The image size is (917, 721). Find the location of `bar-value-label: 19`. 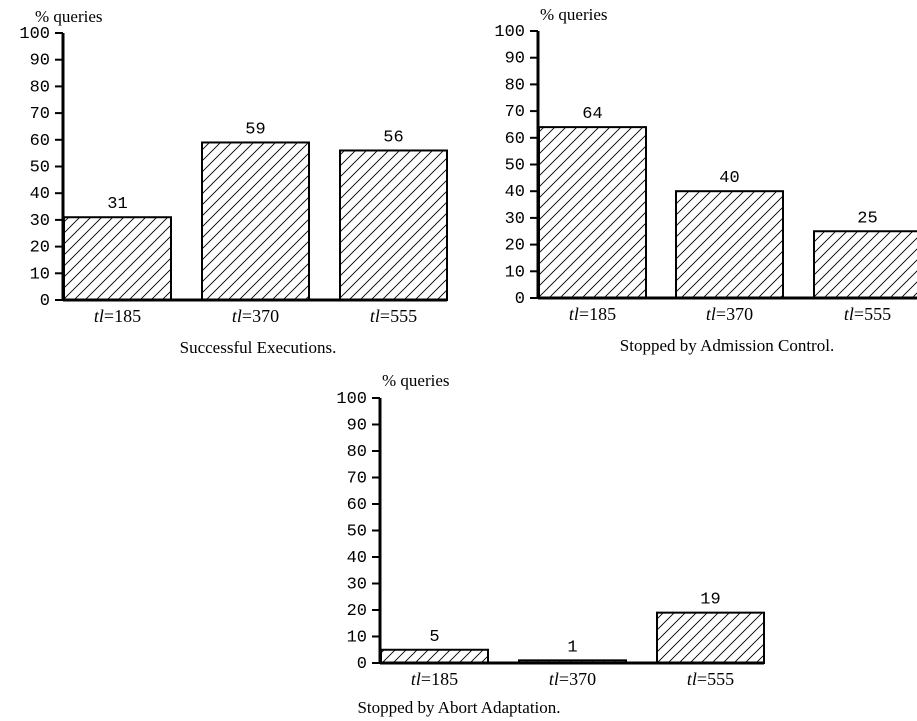

bar-value-label: 19 is located at coordinates (710, 600).